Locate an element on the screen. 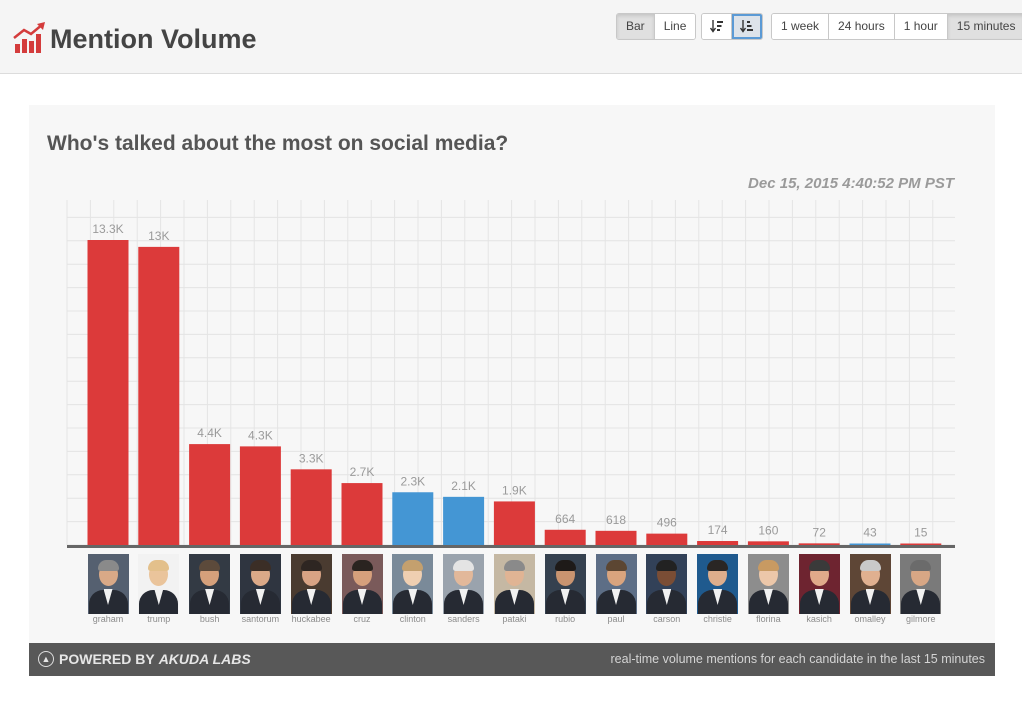 The width and height of the screenshot is (1022, 701). bar-value-label: 2.3K is located at coordinates (412, 481).